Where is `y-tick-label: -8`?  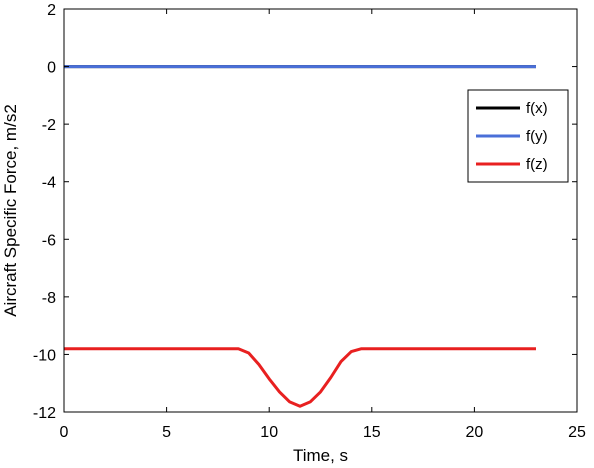
y-tick-label: -8 is located at coordinates (49, 298).